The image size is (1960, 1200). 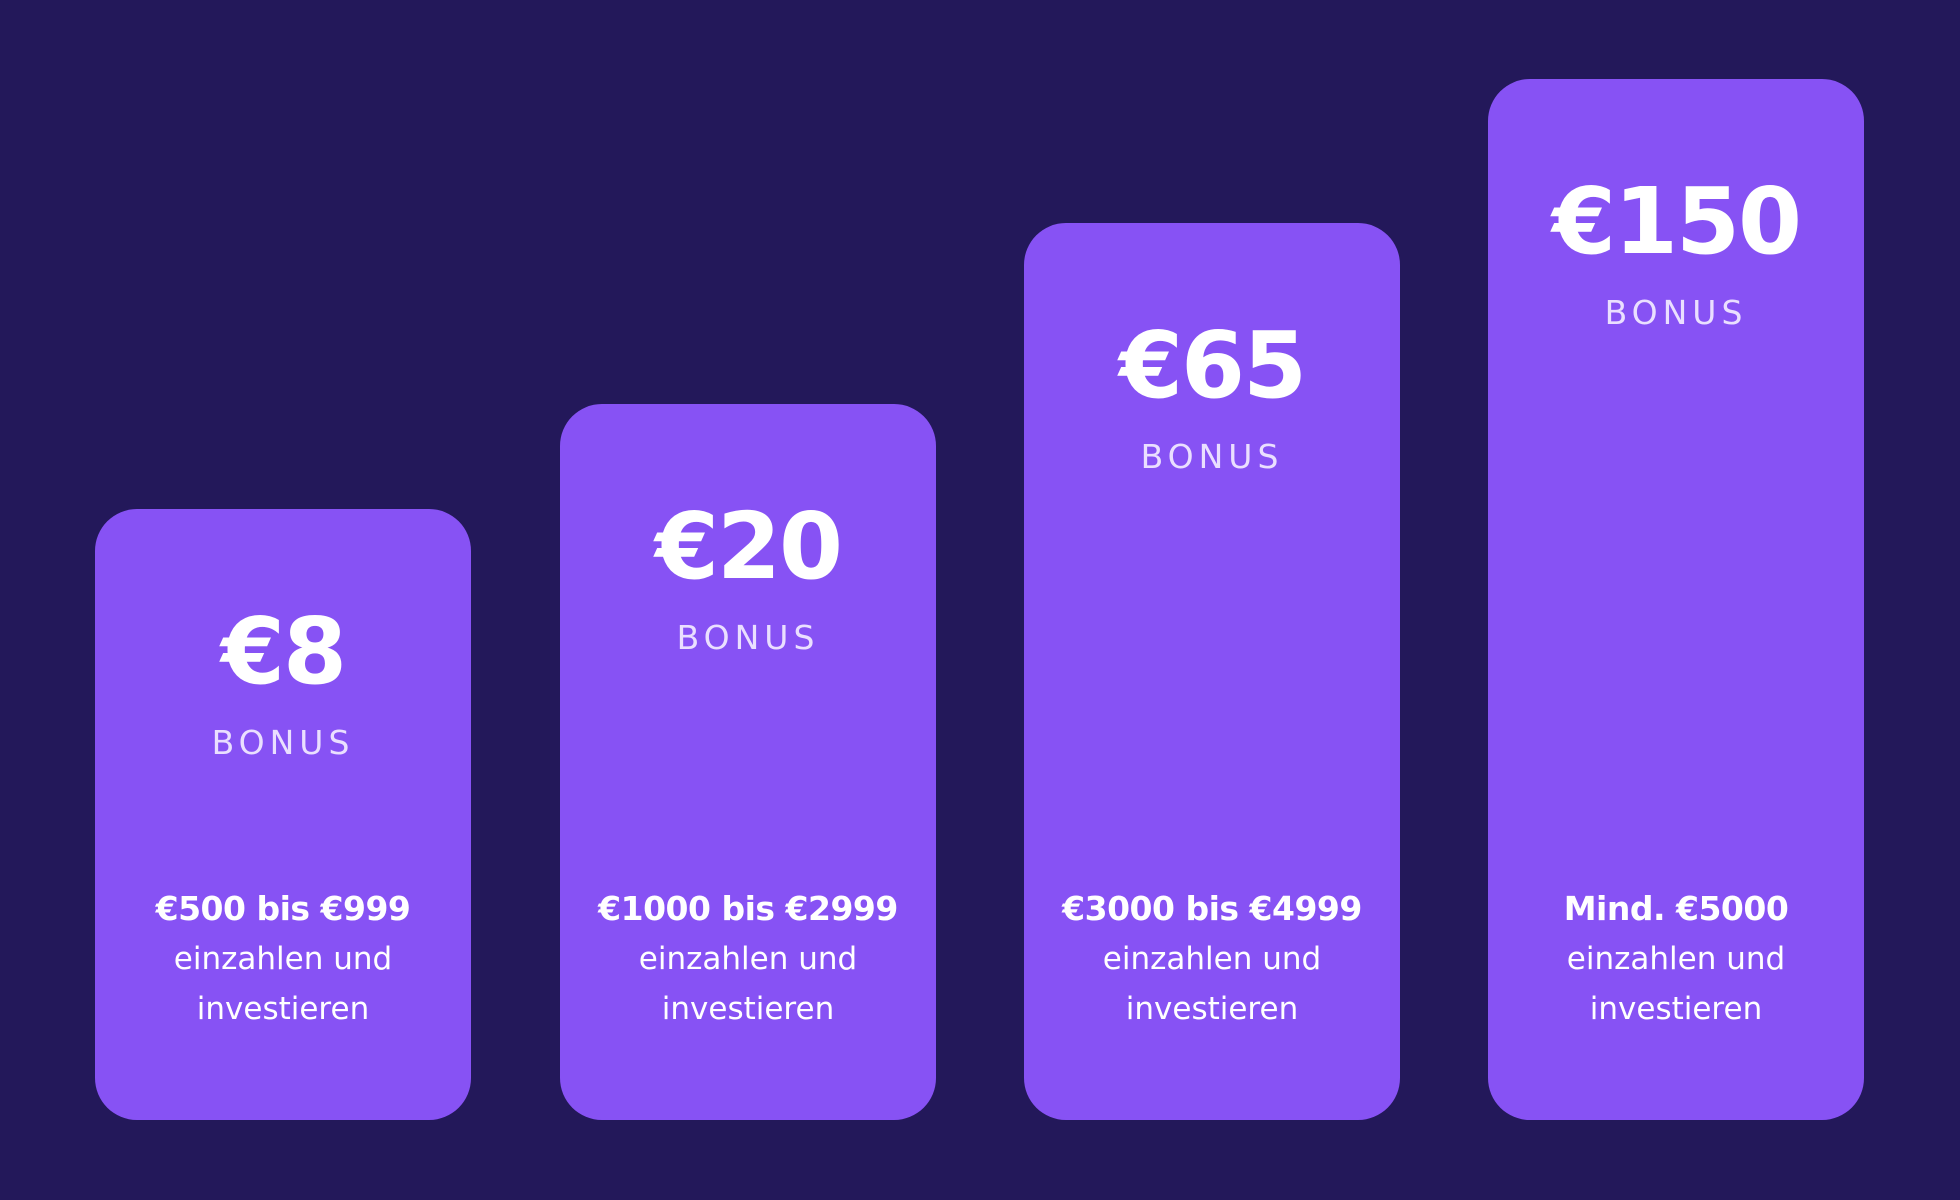 I want to click on deposit-description: €500 bis €999 einzahlen und investieren, so click(x=283, y=959).